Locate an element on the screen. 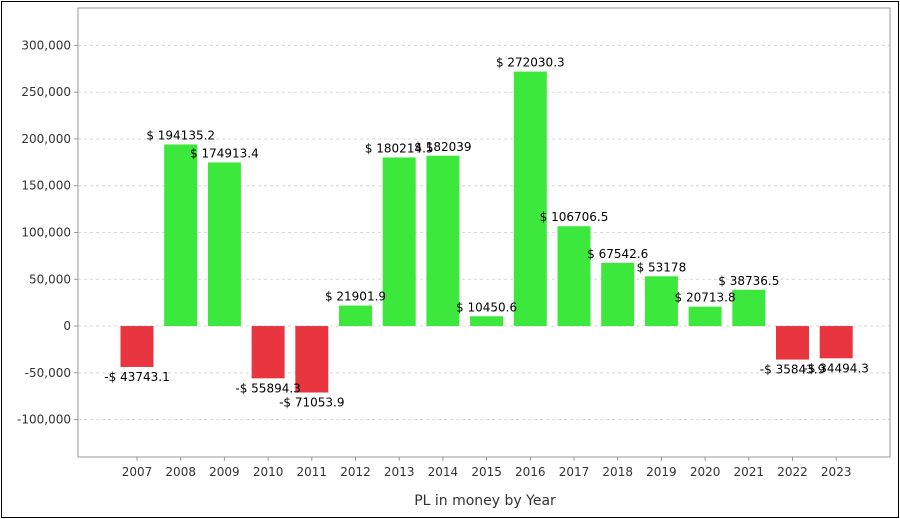 Image resolution: width=900 pixels, height=519 pixels. y-tick-label: -50,000 is located at coordinates (48, 373).